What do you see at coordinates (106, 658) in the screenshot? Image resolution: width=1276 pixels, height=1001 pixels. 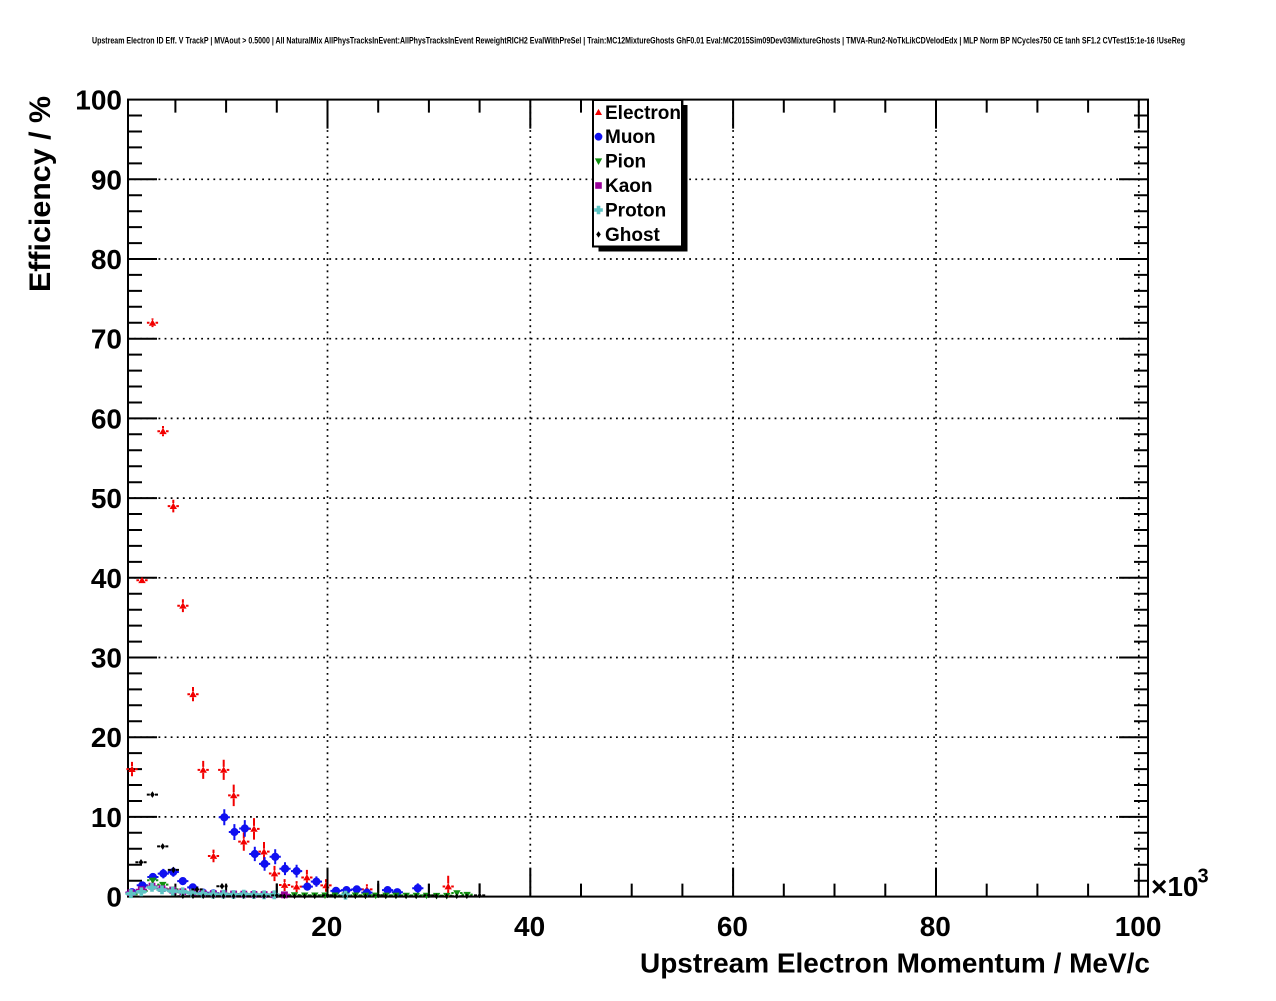 I see `svg-text: 30` at bounding box center [106, 658].